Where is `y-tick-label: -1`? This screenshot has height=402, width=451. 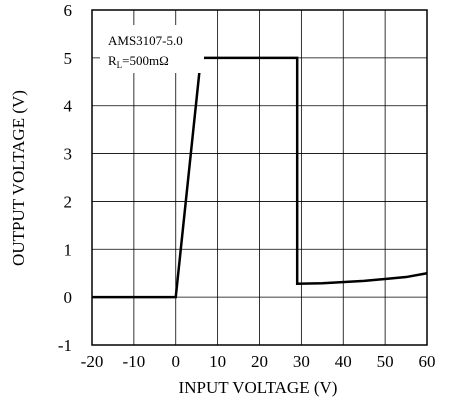 y-tick-label: -1 is located at coordinates (65, 345).